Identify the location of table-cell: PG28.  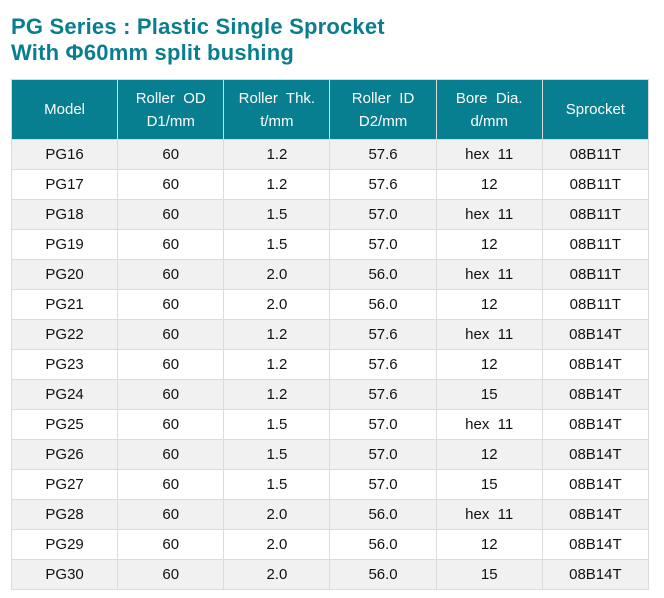
(64, 514).